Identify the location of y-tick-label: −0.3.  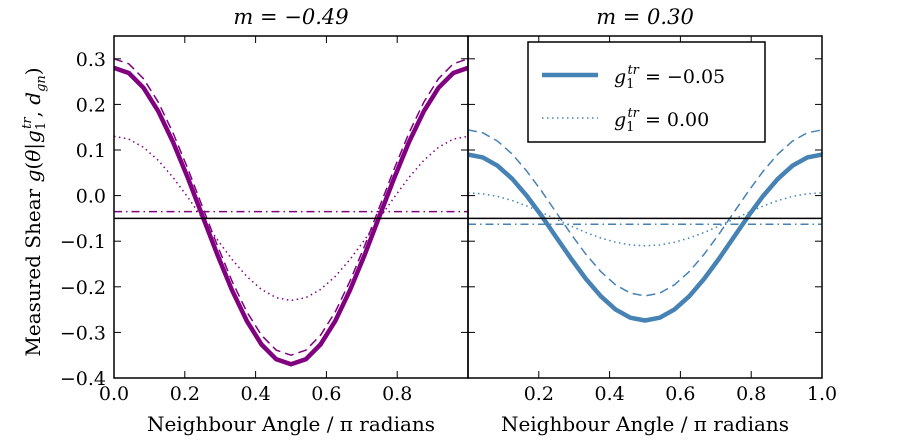
(83, 333).